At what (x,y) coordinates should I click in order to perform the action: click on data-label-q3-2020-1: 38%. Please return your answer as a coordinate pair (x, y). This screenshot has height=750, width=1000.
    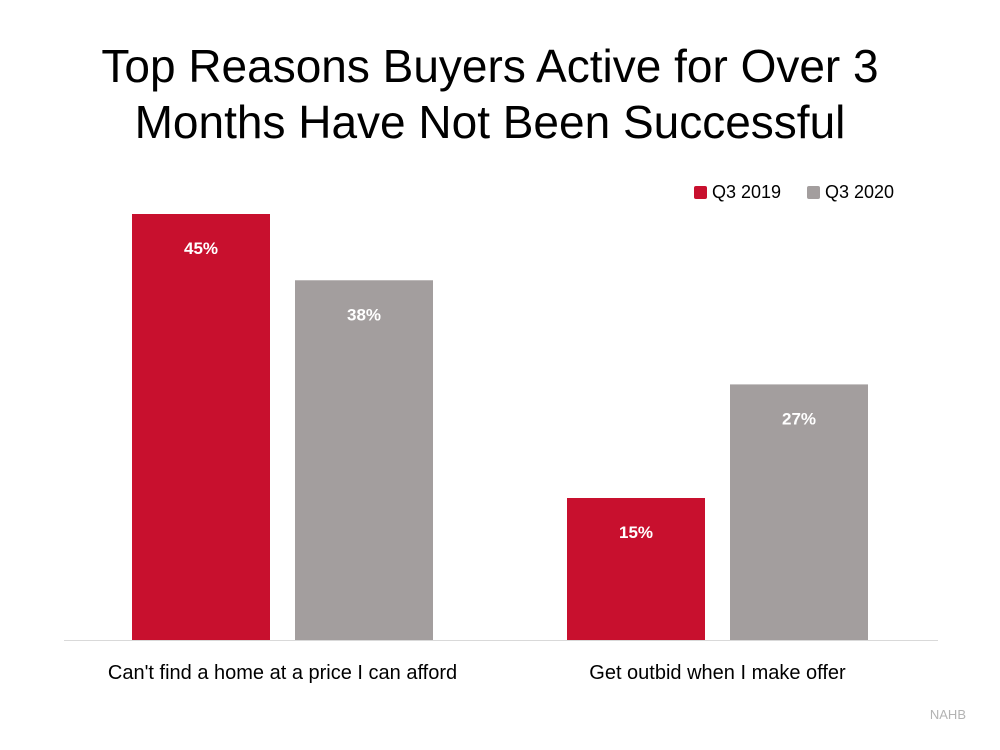
    Looking at the image, I should click on (364, 314).